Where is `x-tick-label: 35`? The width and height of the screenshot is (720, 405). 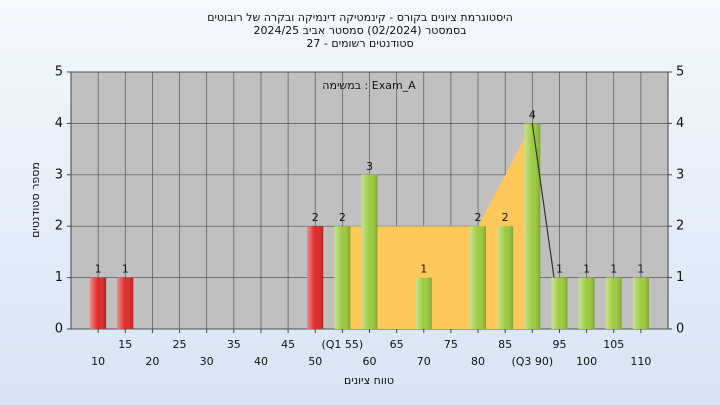
x-tick-label: 35 is located at coordinates (234, 344).